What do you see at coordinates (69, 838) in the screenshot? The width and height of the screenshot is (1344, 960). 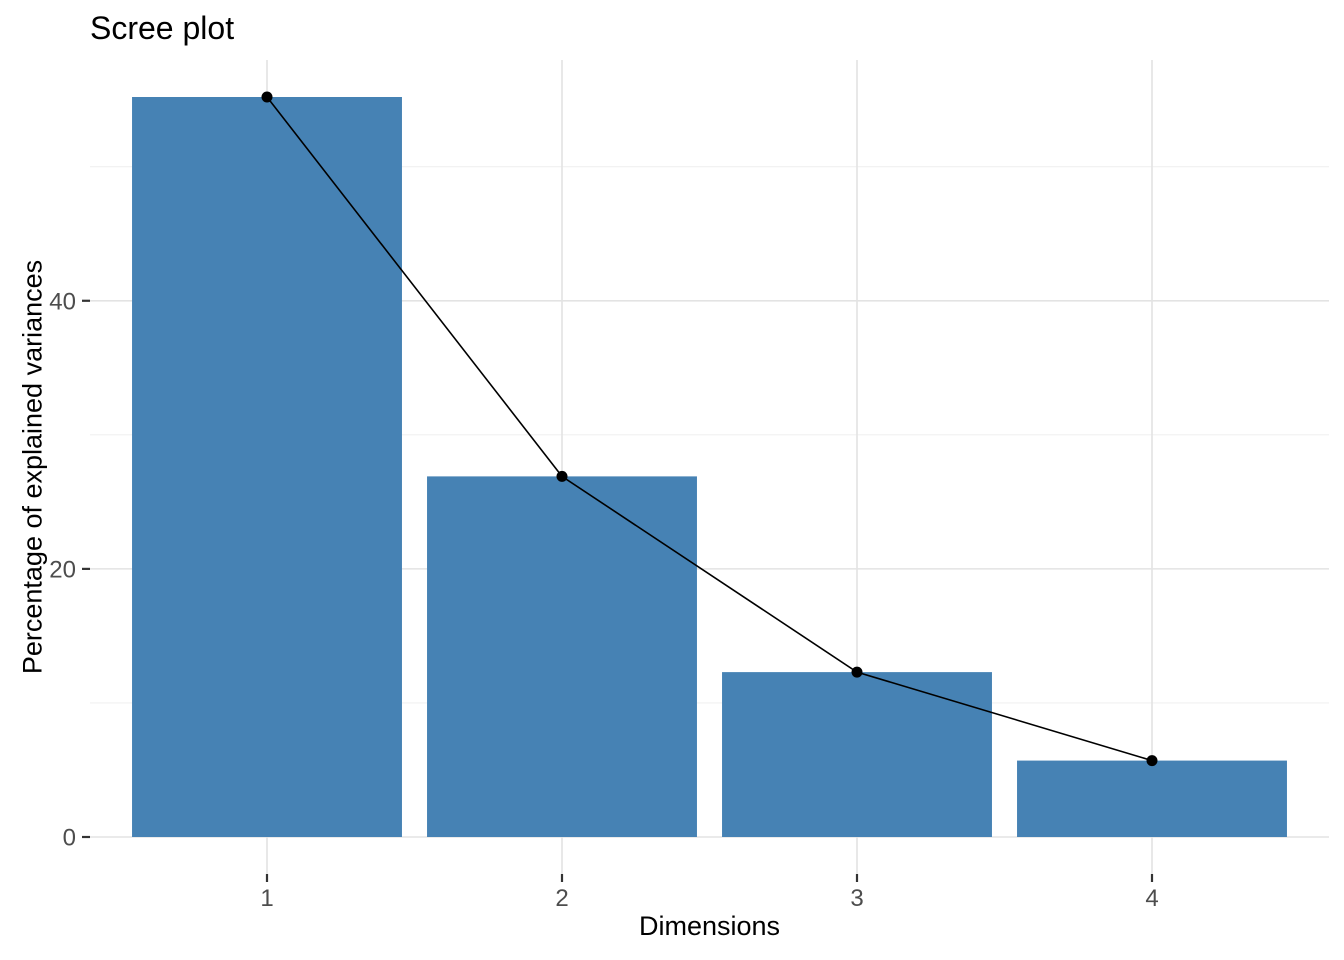 I see `y-tick-label: 0` at bounding box center [69, 838].